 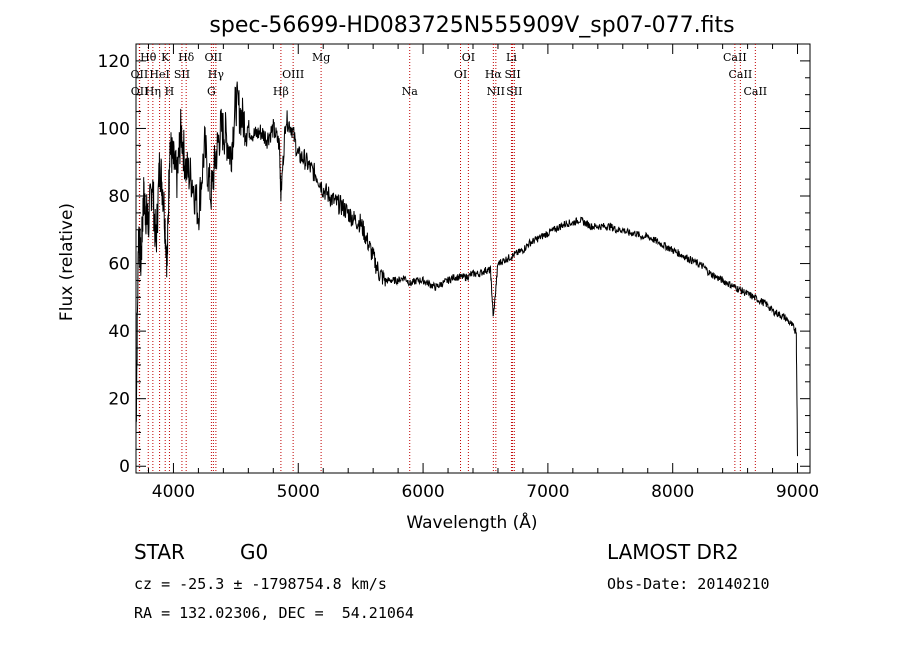 I want to click on x-axis-label: Wavelength (Å), so click(x=471, y=522).